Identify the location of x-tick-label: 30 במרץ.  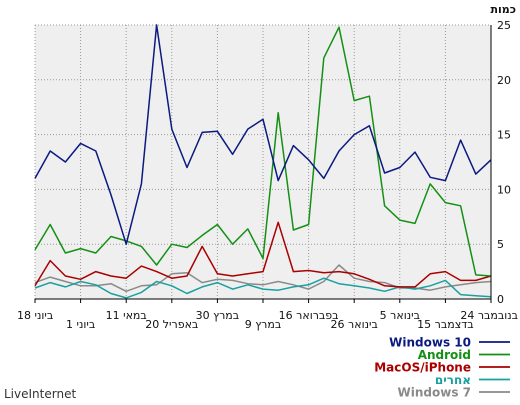
(217, 315).